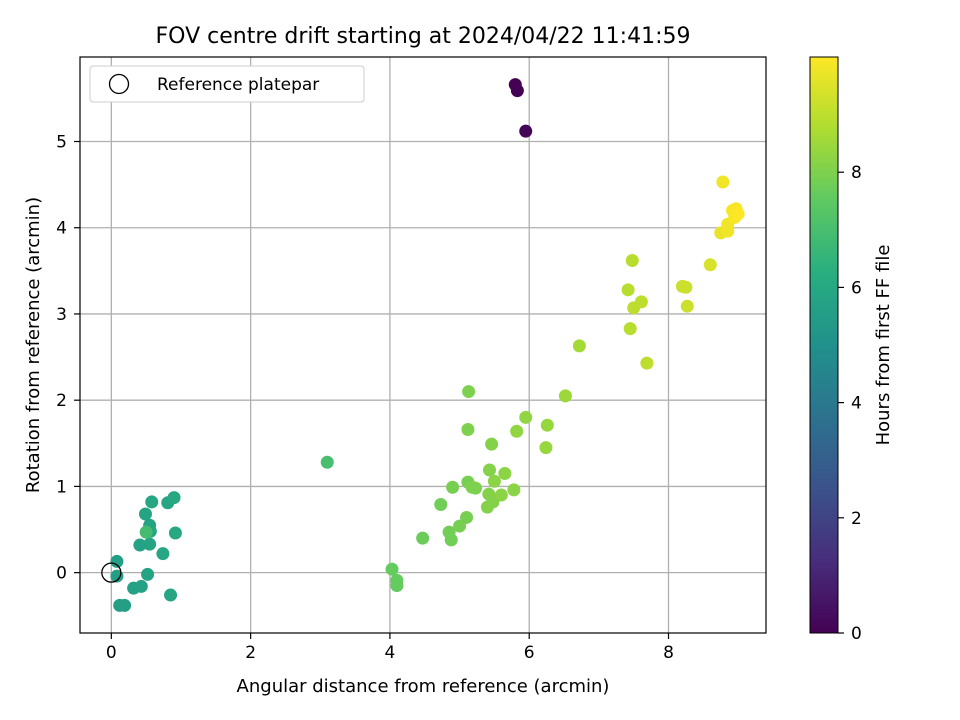 Image resolution: width=960 pixels, height=720 pixels. What do you see at coordinates (111, 653) in the screenshot?
I see `x-tick-label: 0` at bounding box center [111, 653].